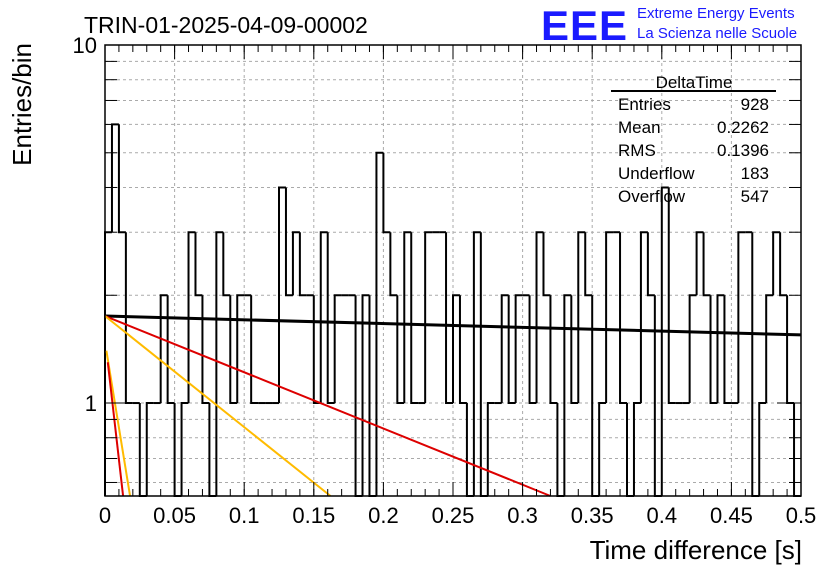  I want to click on x-tick-label: 0.2, so click(383, 515).